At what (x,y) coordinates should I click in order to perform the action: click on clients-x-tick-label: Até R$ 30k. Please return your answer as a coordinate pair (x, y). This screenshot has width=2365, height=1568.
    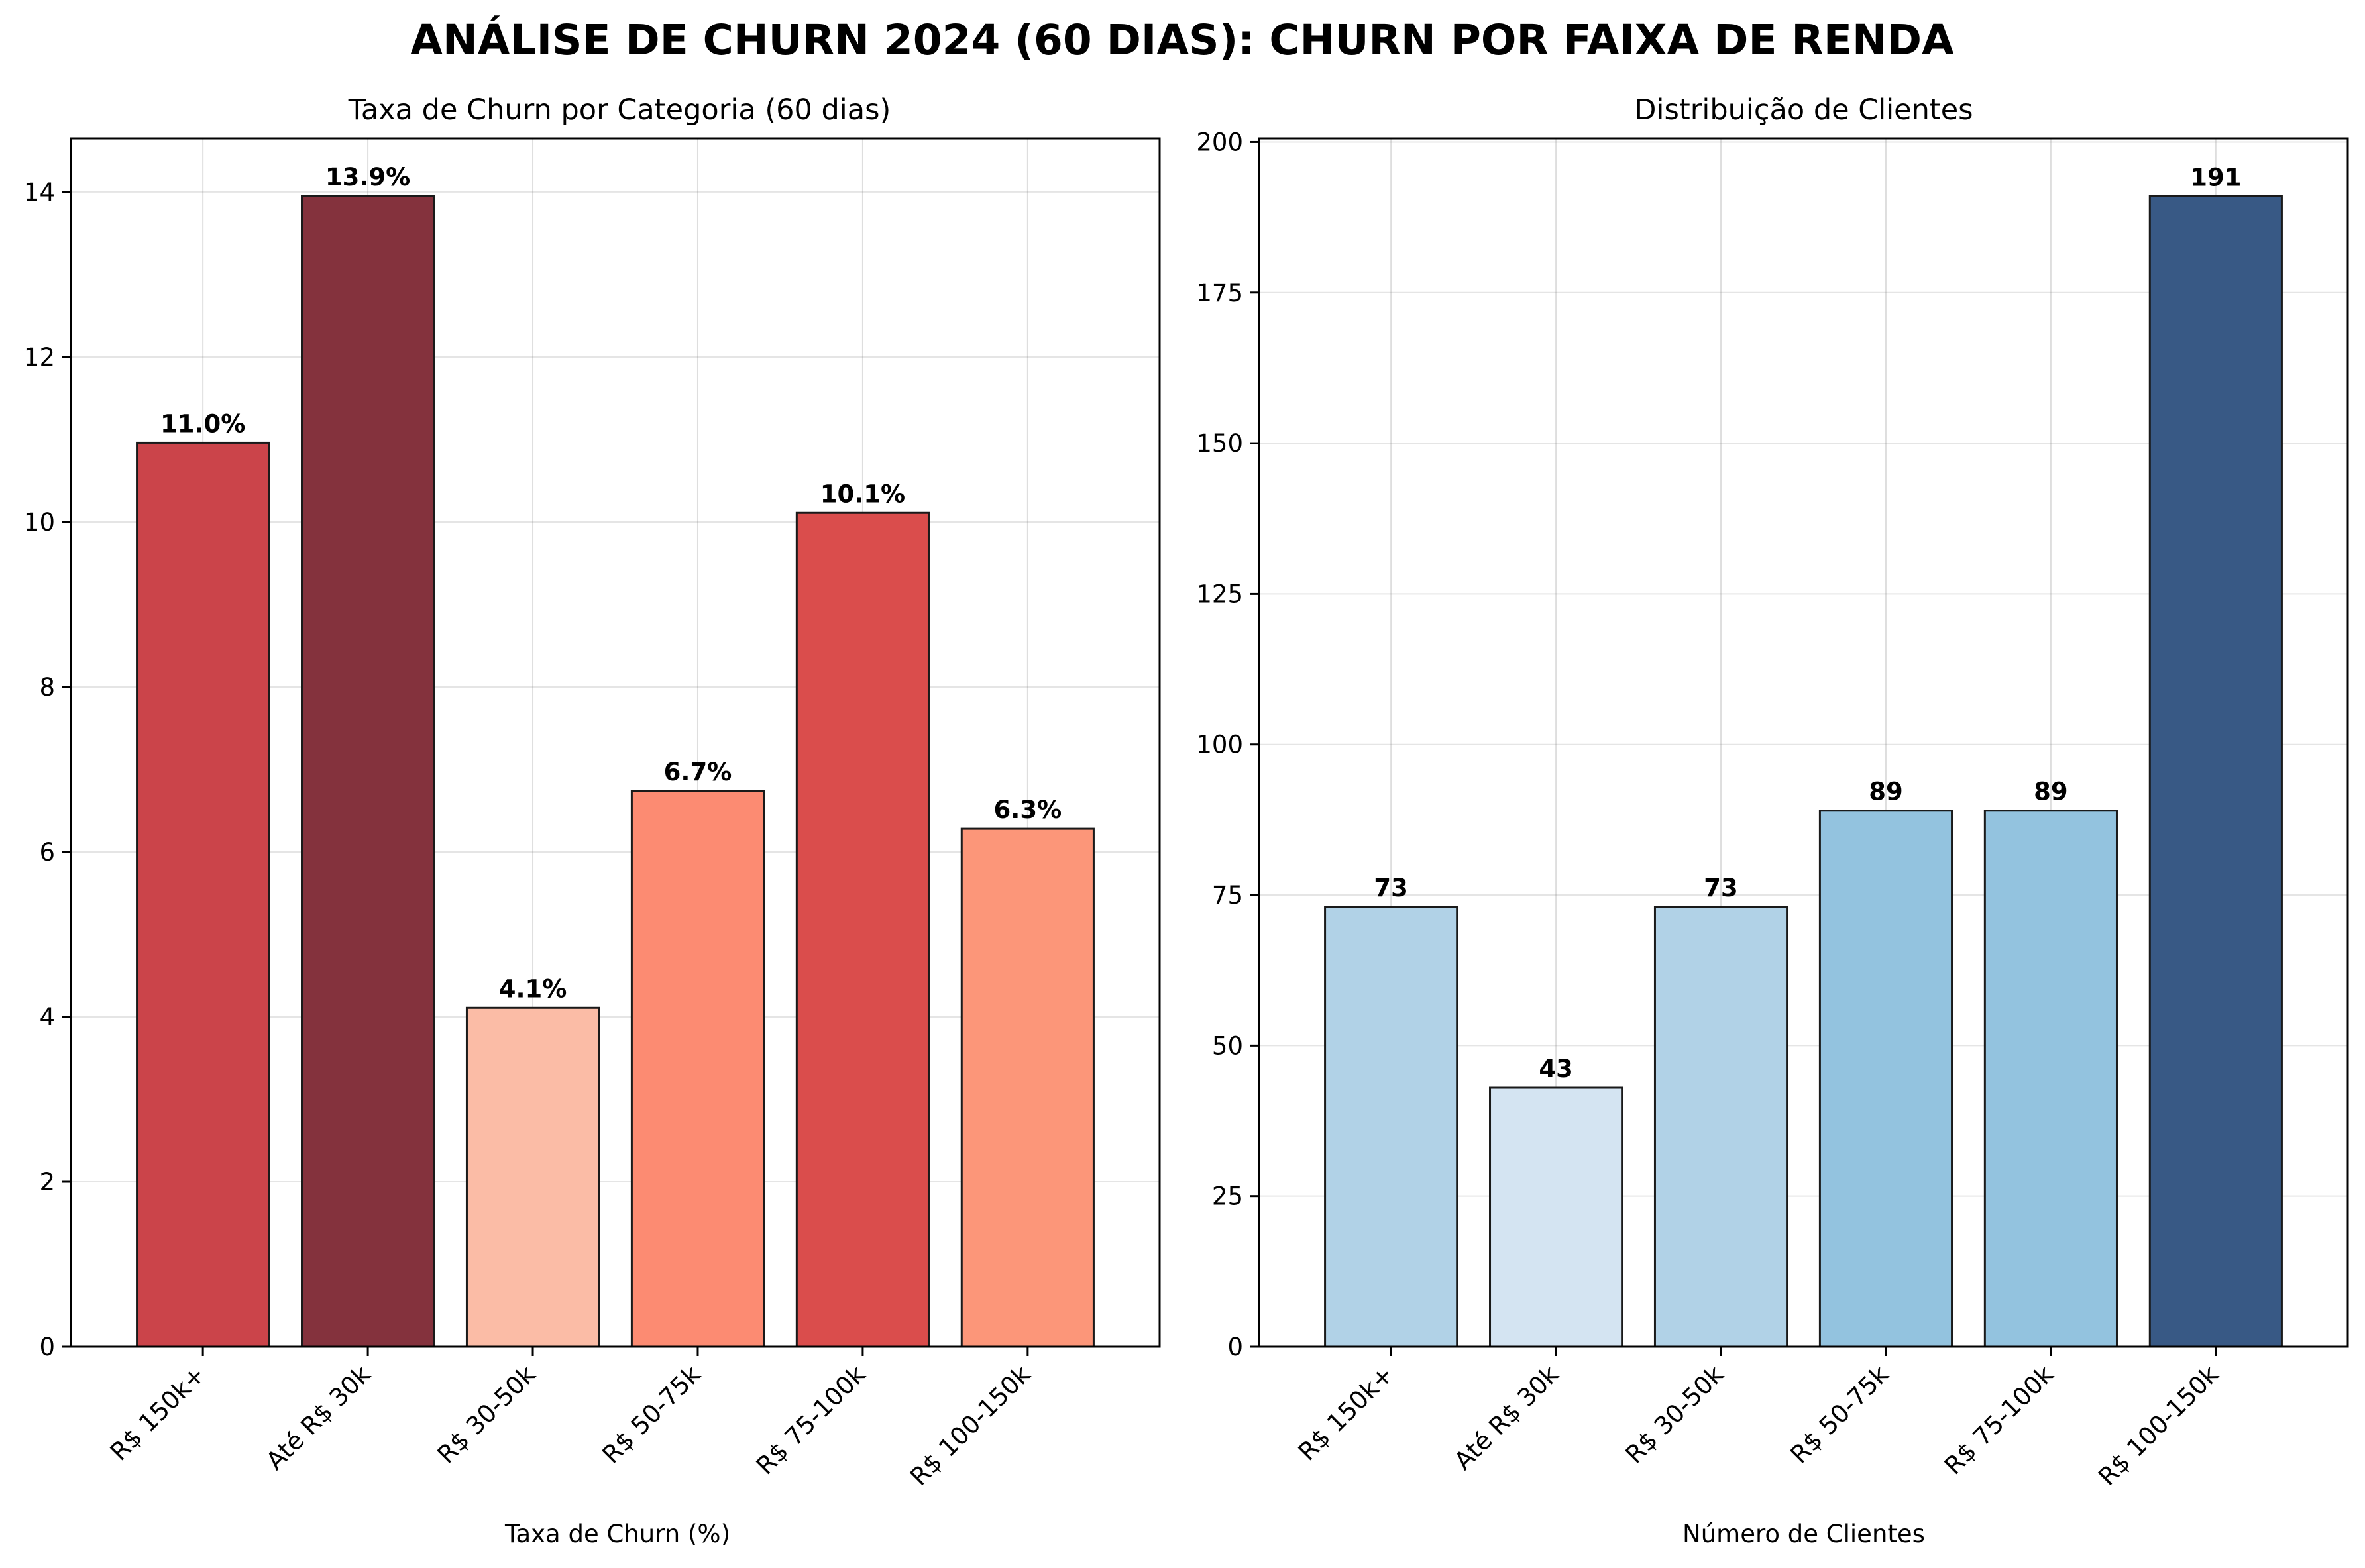
    Looking at the image, I should click on (1507, 1418).